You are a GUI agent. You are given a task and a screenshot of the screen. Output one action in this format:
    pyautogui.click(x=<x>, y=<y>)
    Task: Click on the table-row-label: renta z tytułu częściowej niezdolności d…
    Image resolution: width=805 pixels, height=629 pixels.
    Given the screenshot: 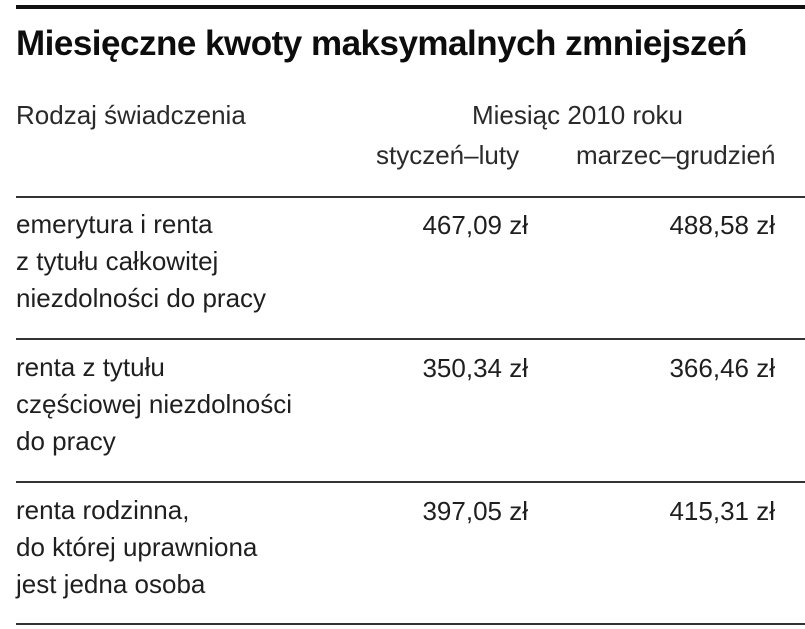 What is the action you would take?
    pyautogui.click(x=191, y=404)
    